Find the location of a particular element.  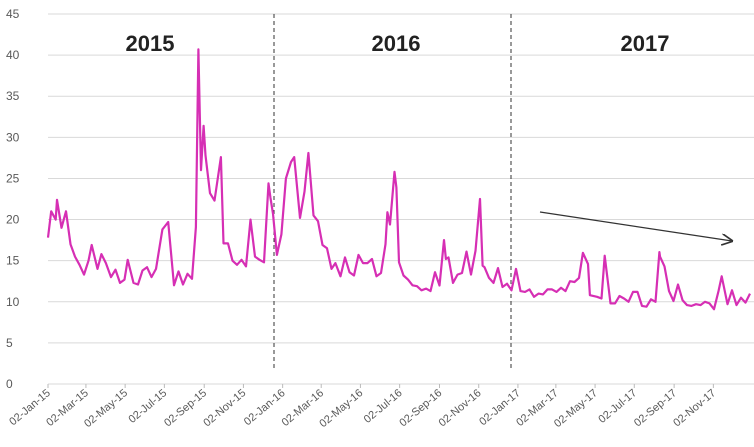

x-tick-label: 02-Nov-16 is located at coordinates (460, 408).